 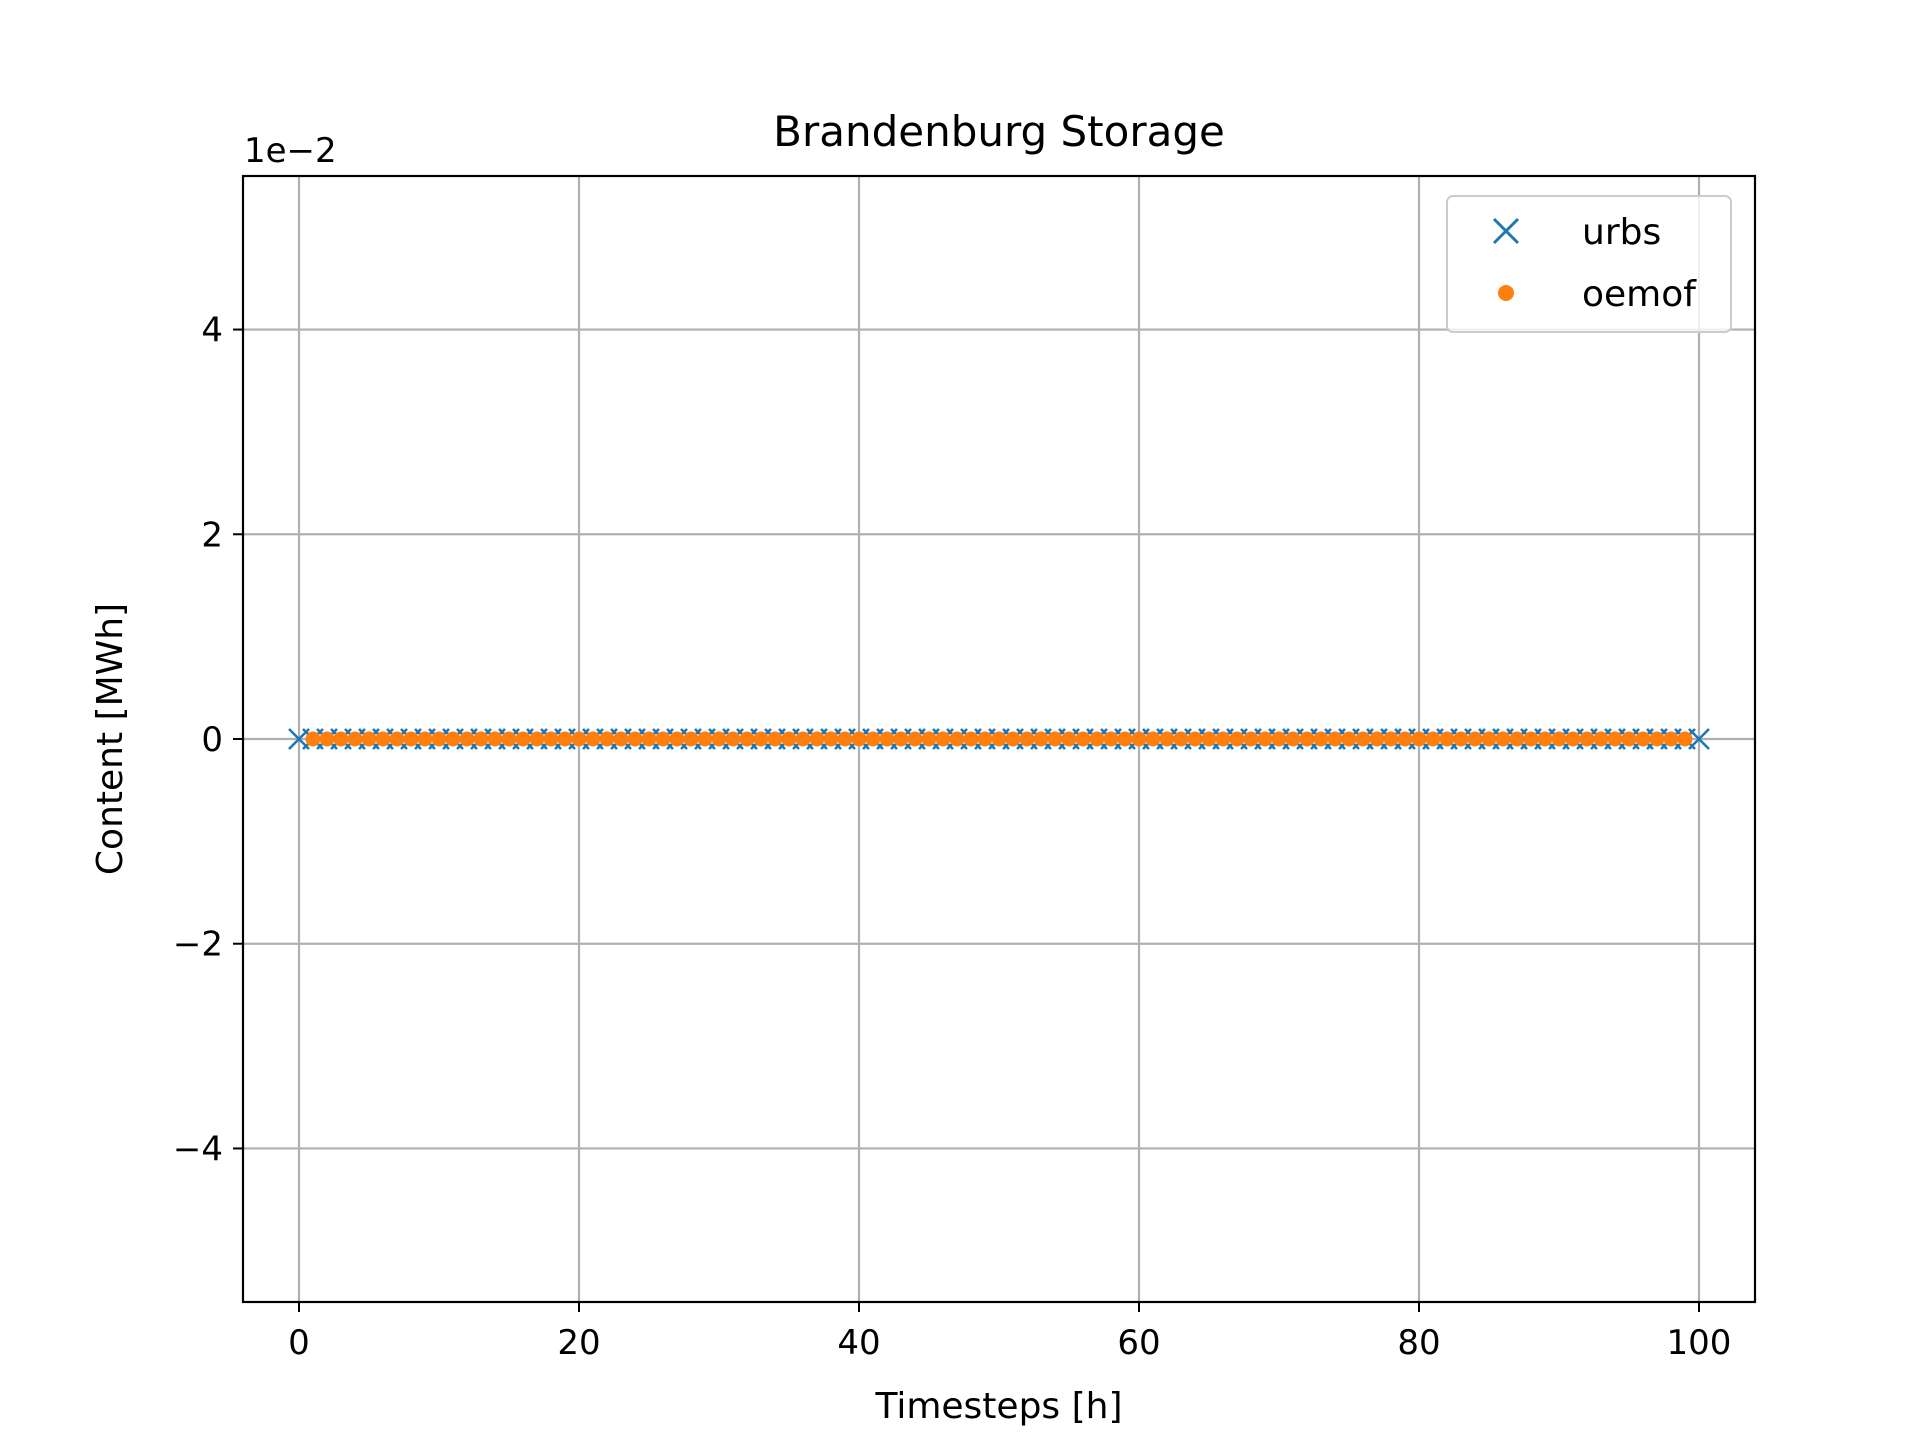 I want to click on y-axis-label: Content [MWh], so click(x=110, y=739).